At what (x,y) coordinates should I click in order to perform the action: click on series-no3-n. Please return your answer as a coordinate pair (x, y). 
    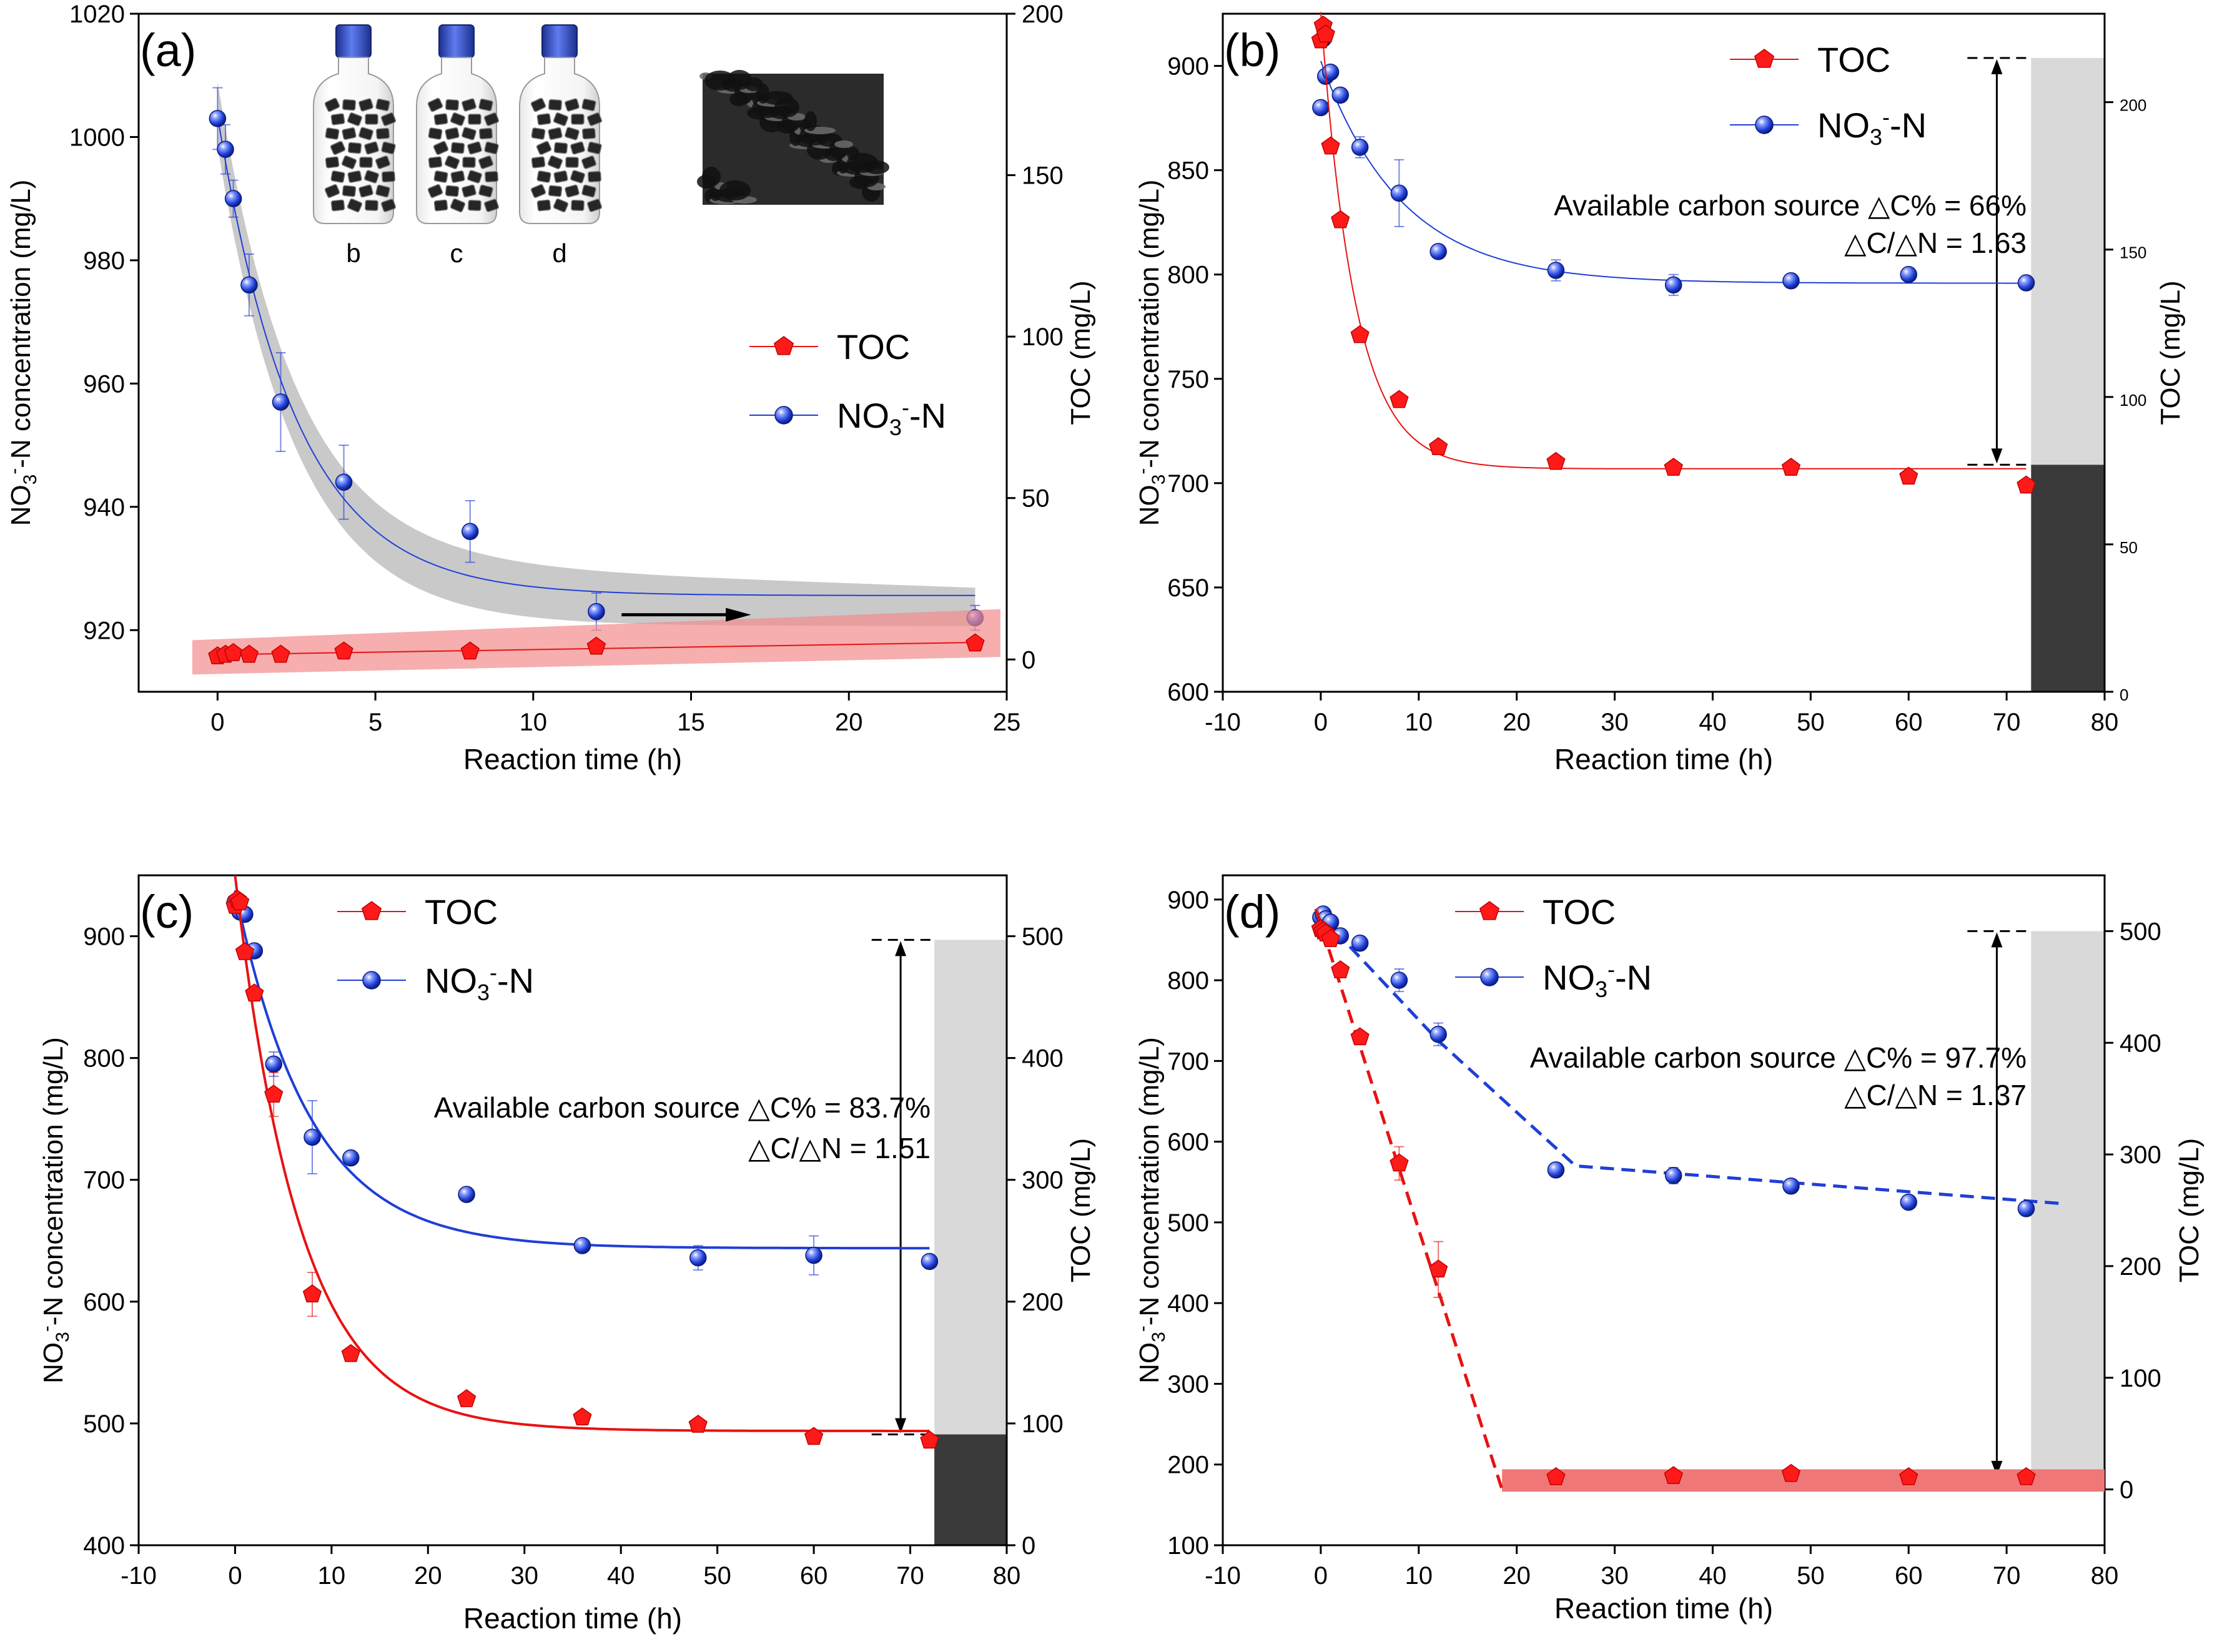
    Looking at the image, I should click on (1689, 1061).